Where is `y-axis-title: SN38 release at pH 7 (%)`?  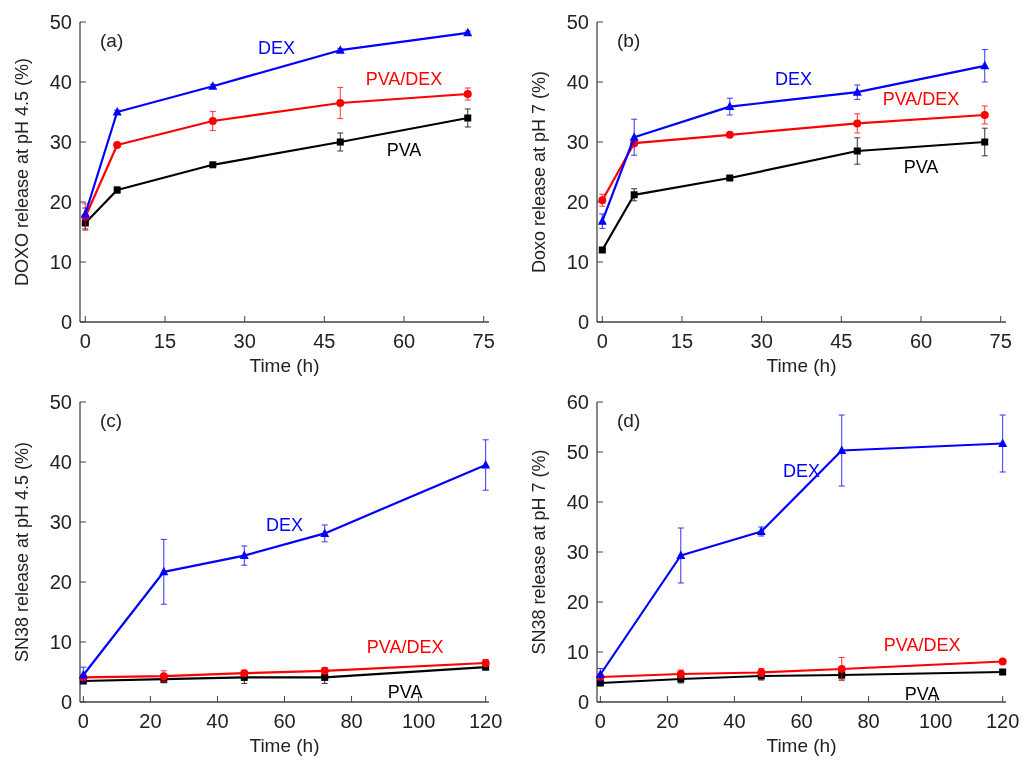 y-axis-title: SN38 release at pH 7 (%) is located at coordinates (539, 552).